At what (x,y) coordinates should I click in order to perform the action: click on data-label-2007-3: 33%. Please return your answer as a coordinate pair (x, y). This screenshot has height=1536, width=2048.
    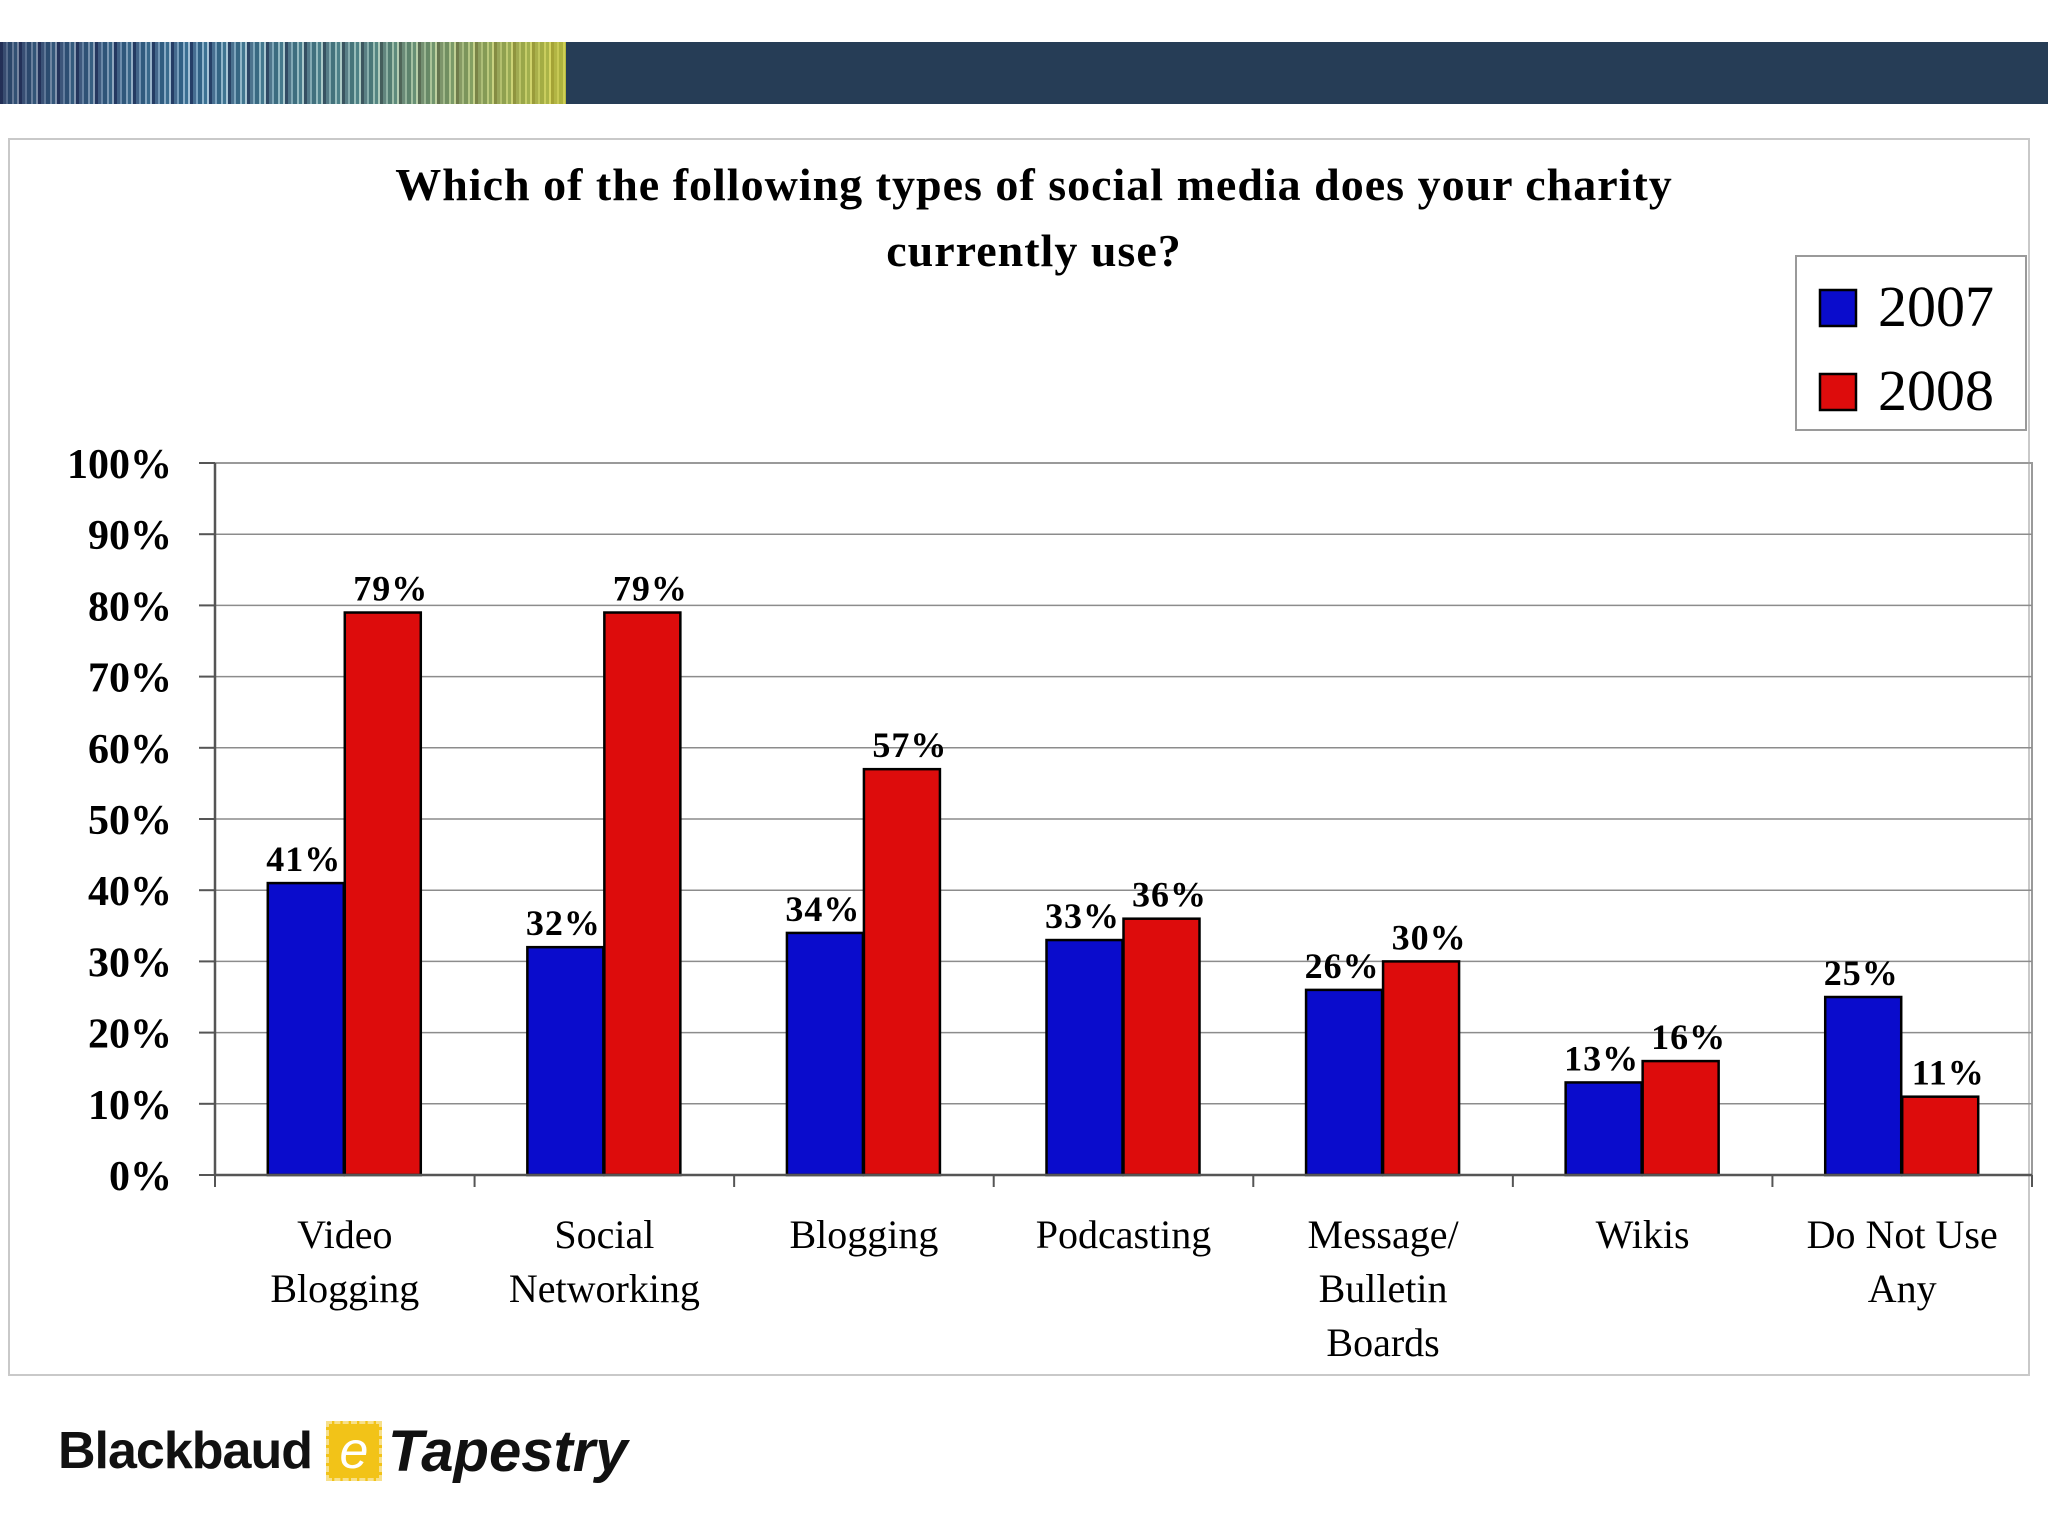
    Looking at the image, I should click on (1082, 916).